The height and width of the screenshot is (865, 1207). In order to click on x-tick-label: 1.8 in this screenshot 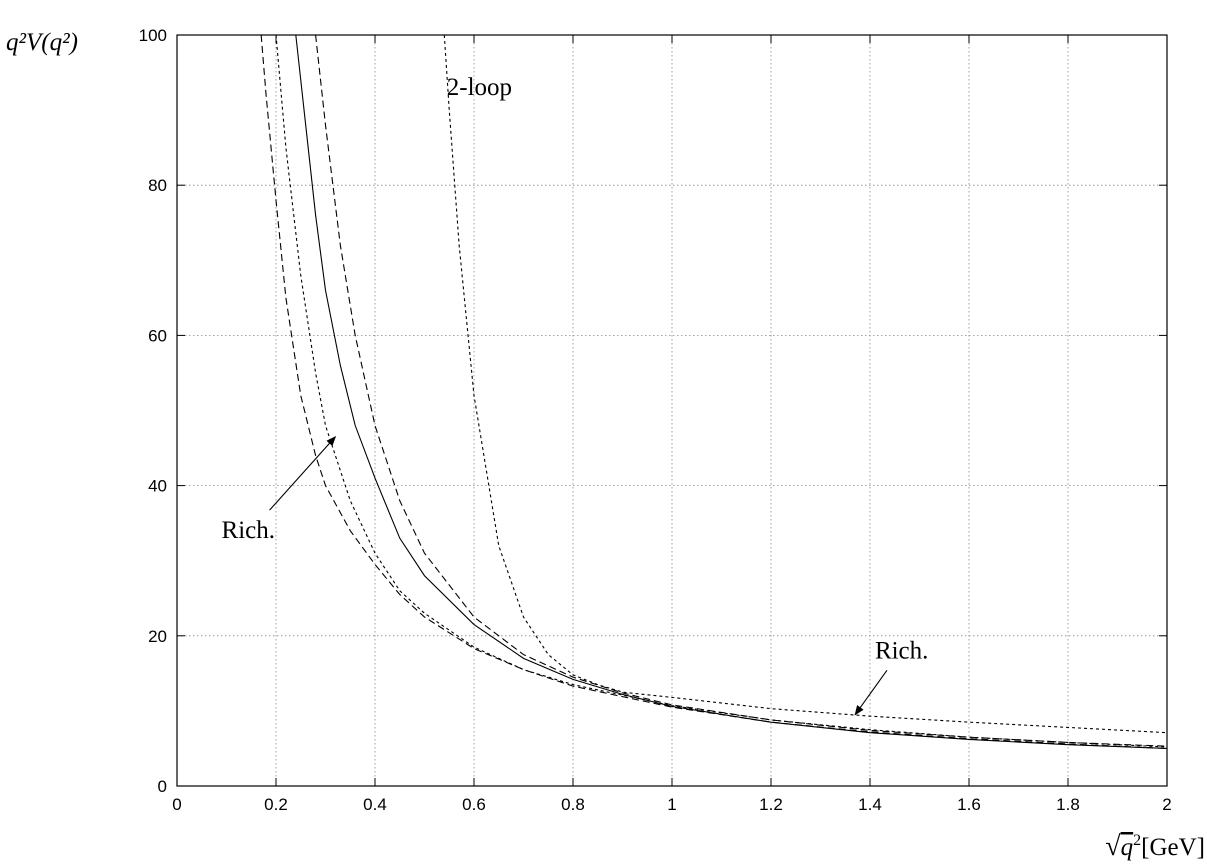, I will do `click(1068, 804)`.